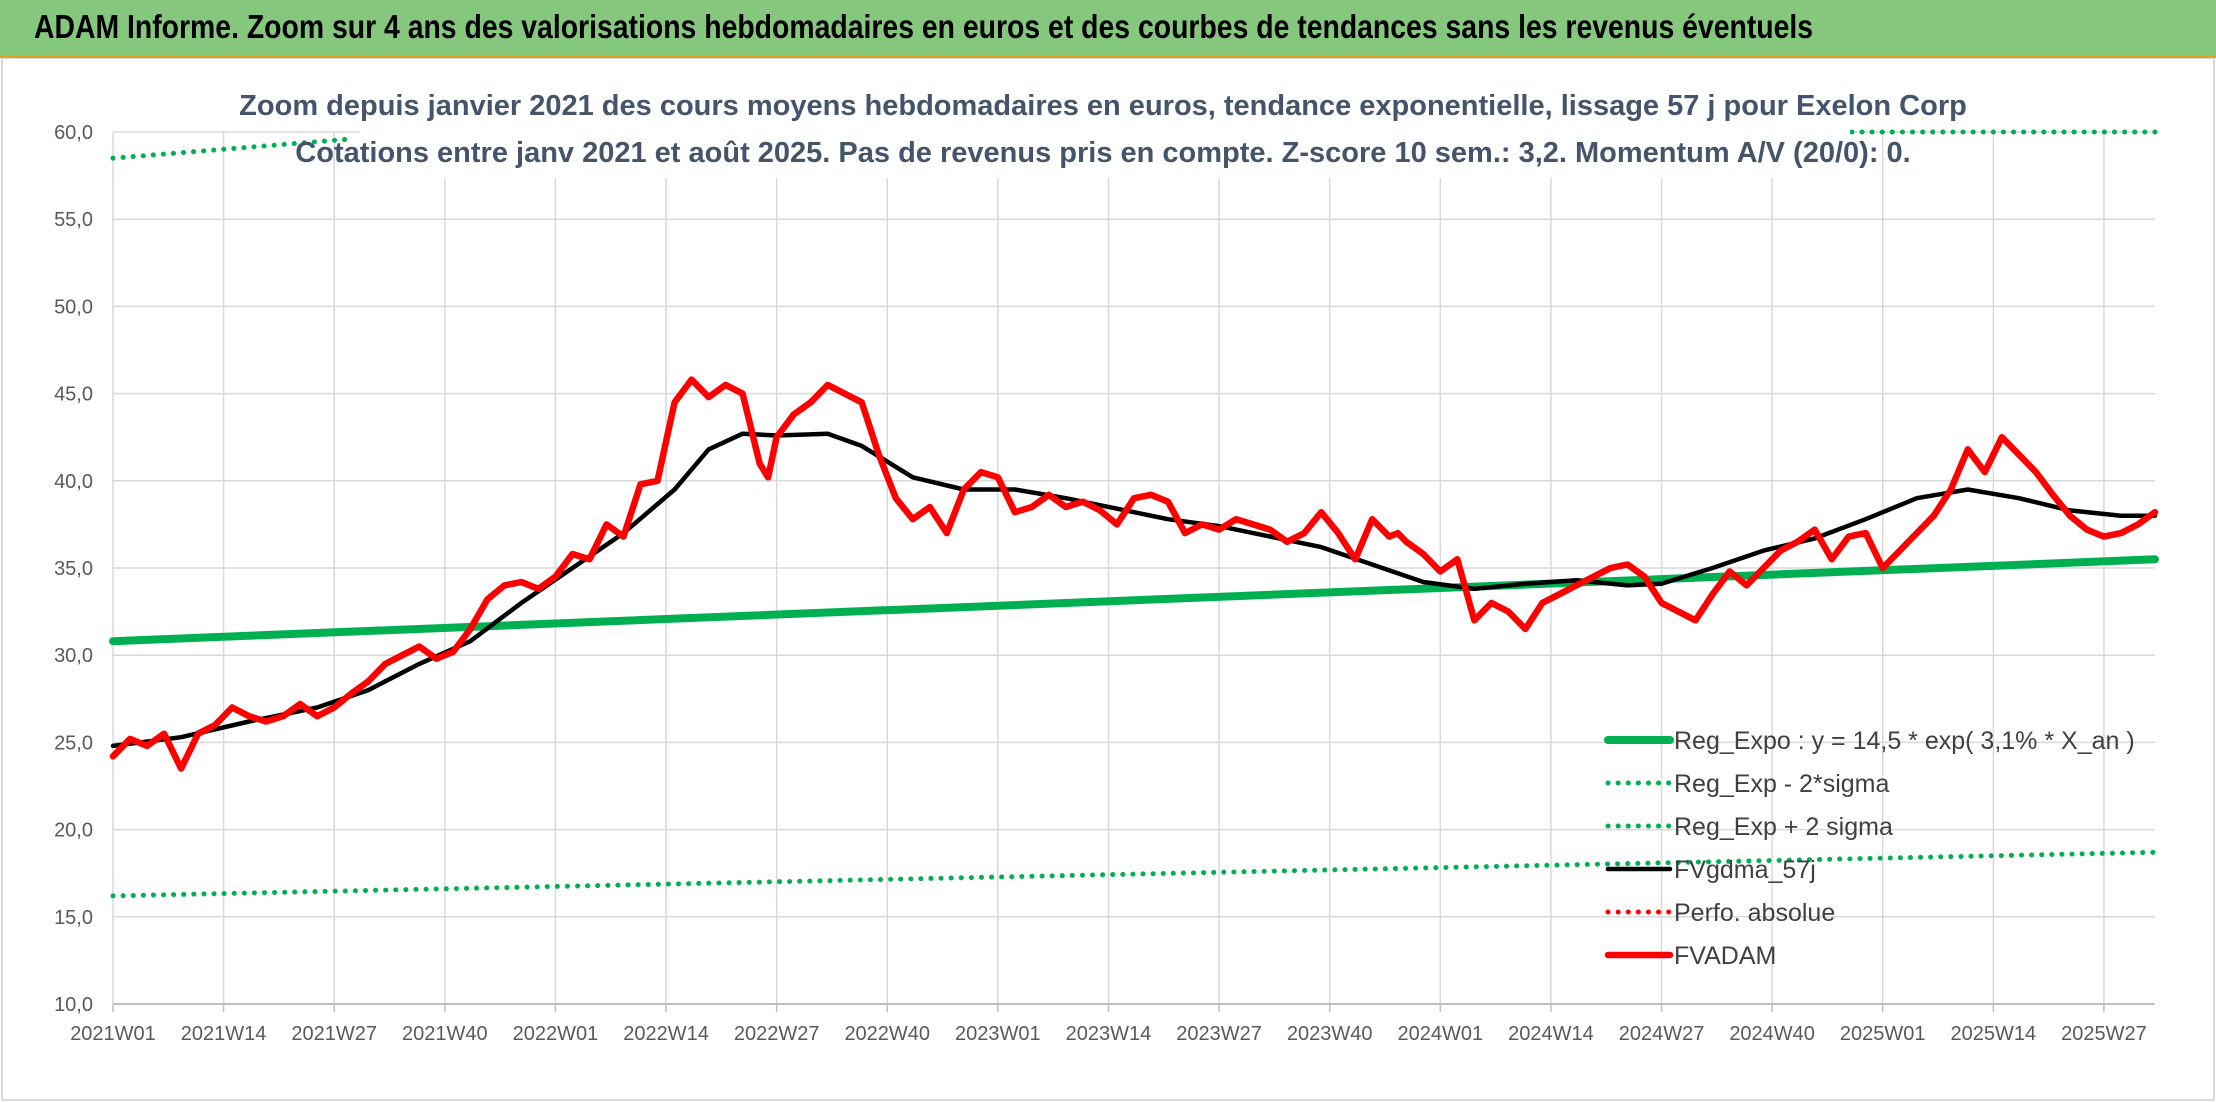  Describe the element at coordinates (113, 1034) in the screenshot. I see `x-tick-label: 2021W01` at that location.